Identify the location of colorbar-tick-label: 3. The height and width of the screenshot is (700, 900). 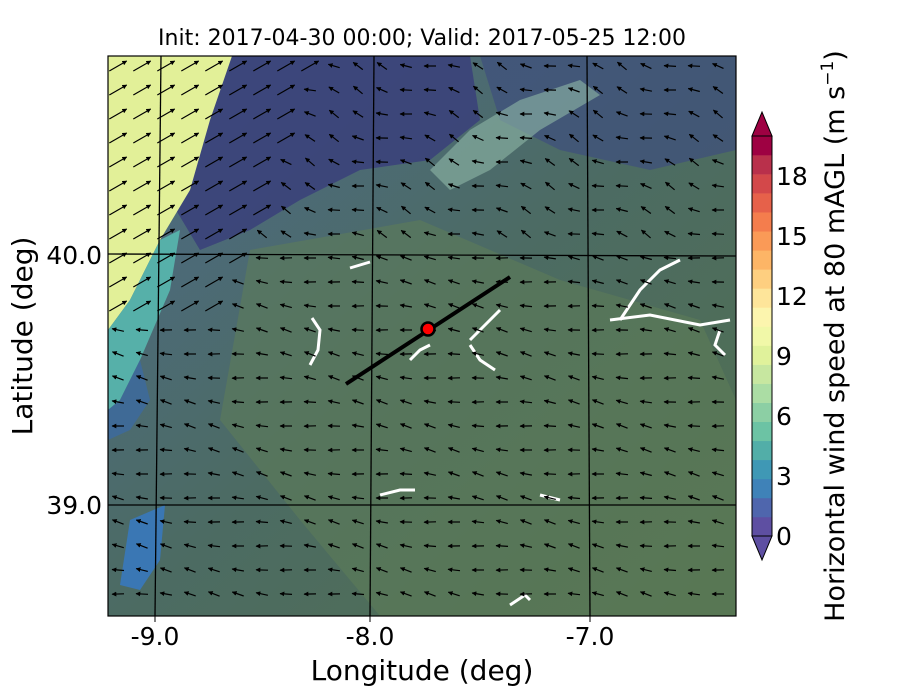
(784, 476).